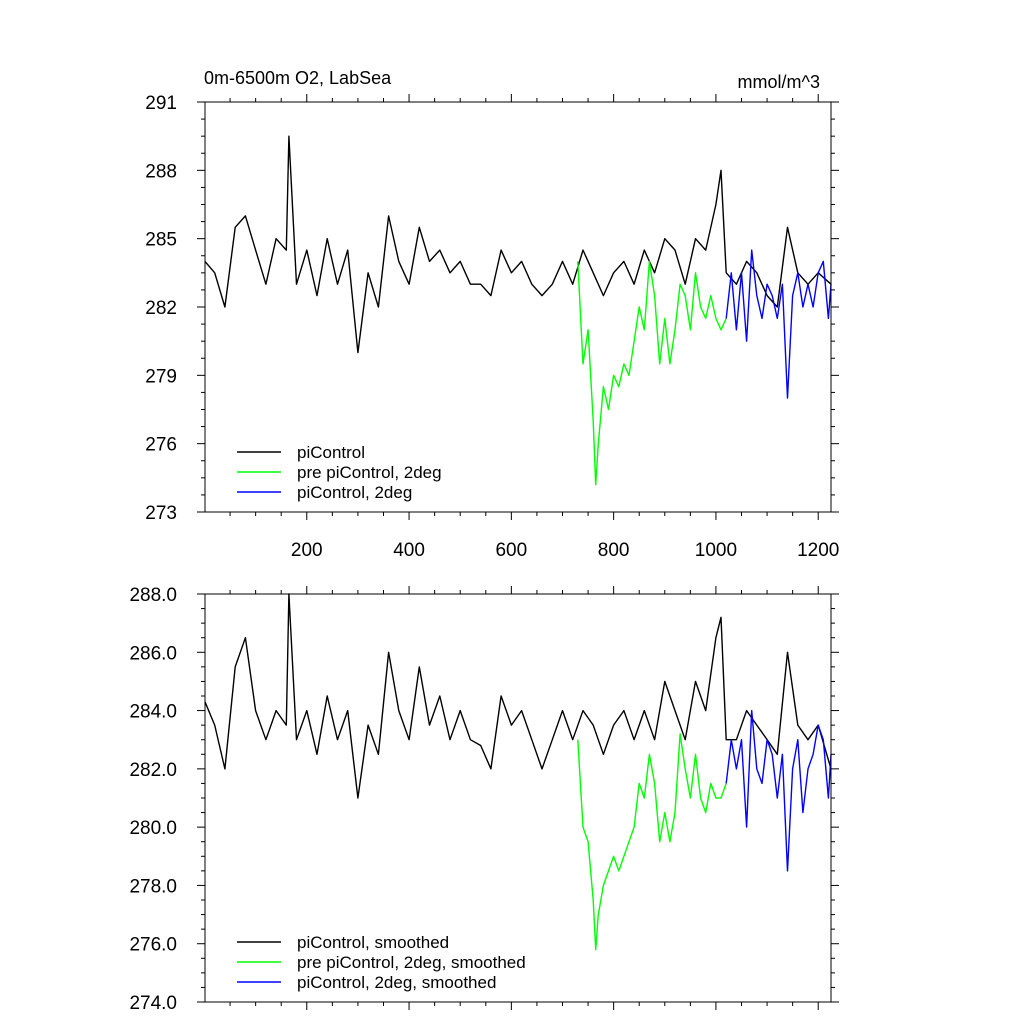  I want to click on y-tick-label: 278.0, so click(153, 886).